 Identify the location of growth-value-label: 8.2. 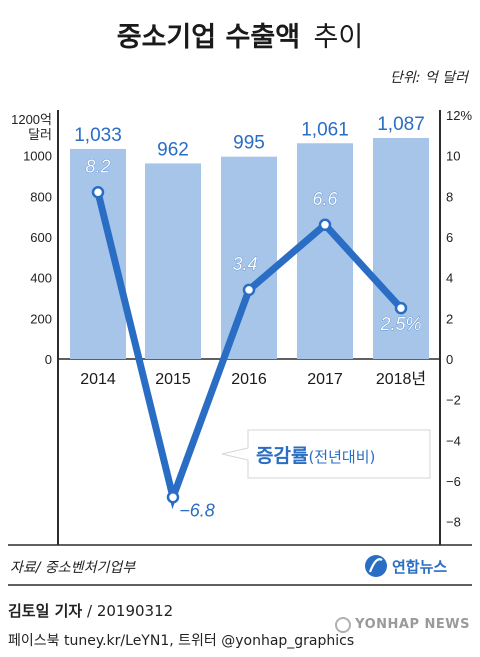
(97, 166).